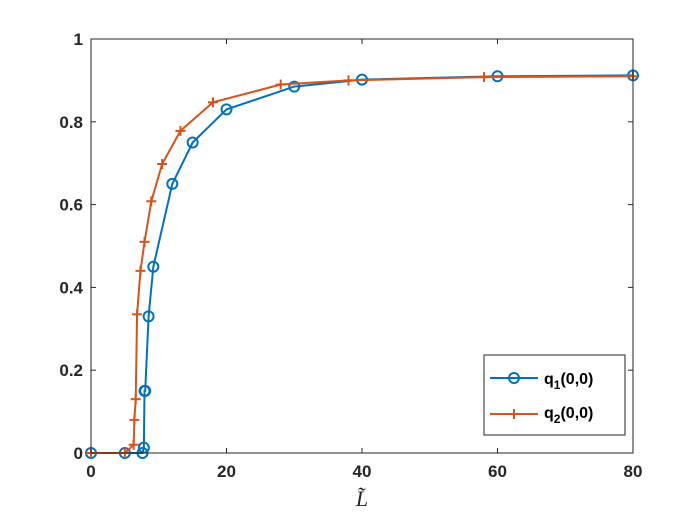  What do you see at coordinates (361, 498) in the screenshot?
I see `x-axis-label: L̃` at bounding box center [361, 498].